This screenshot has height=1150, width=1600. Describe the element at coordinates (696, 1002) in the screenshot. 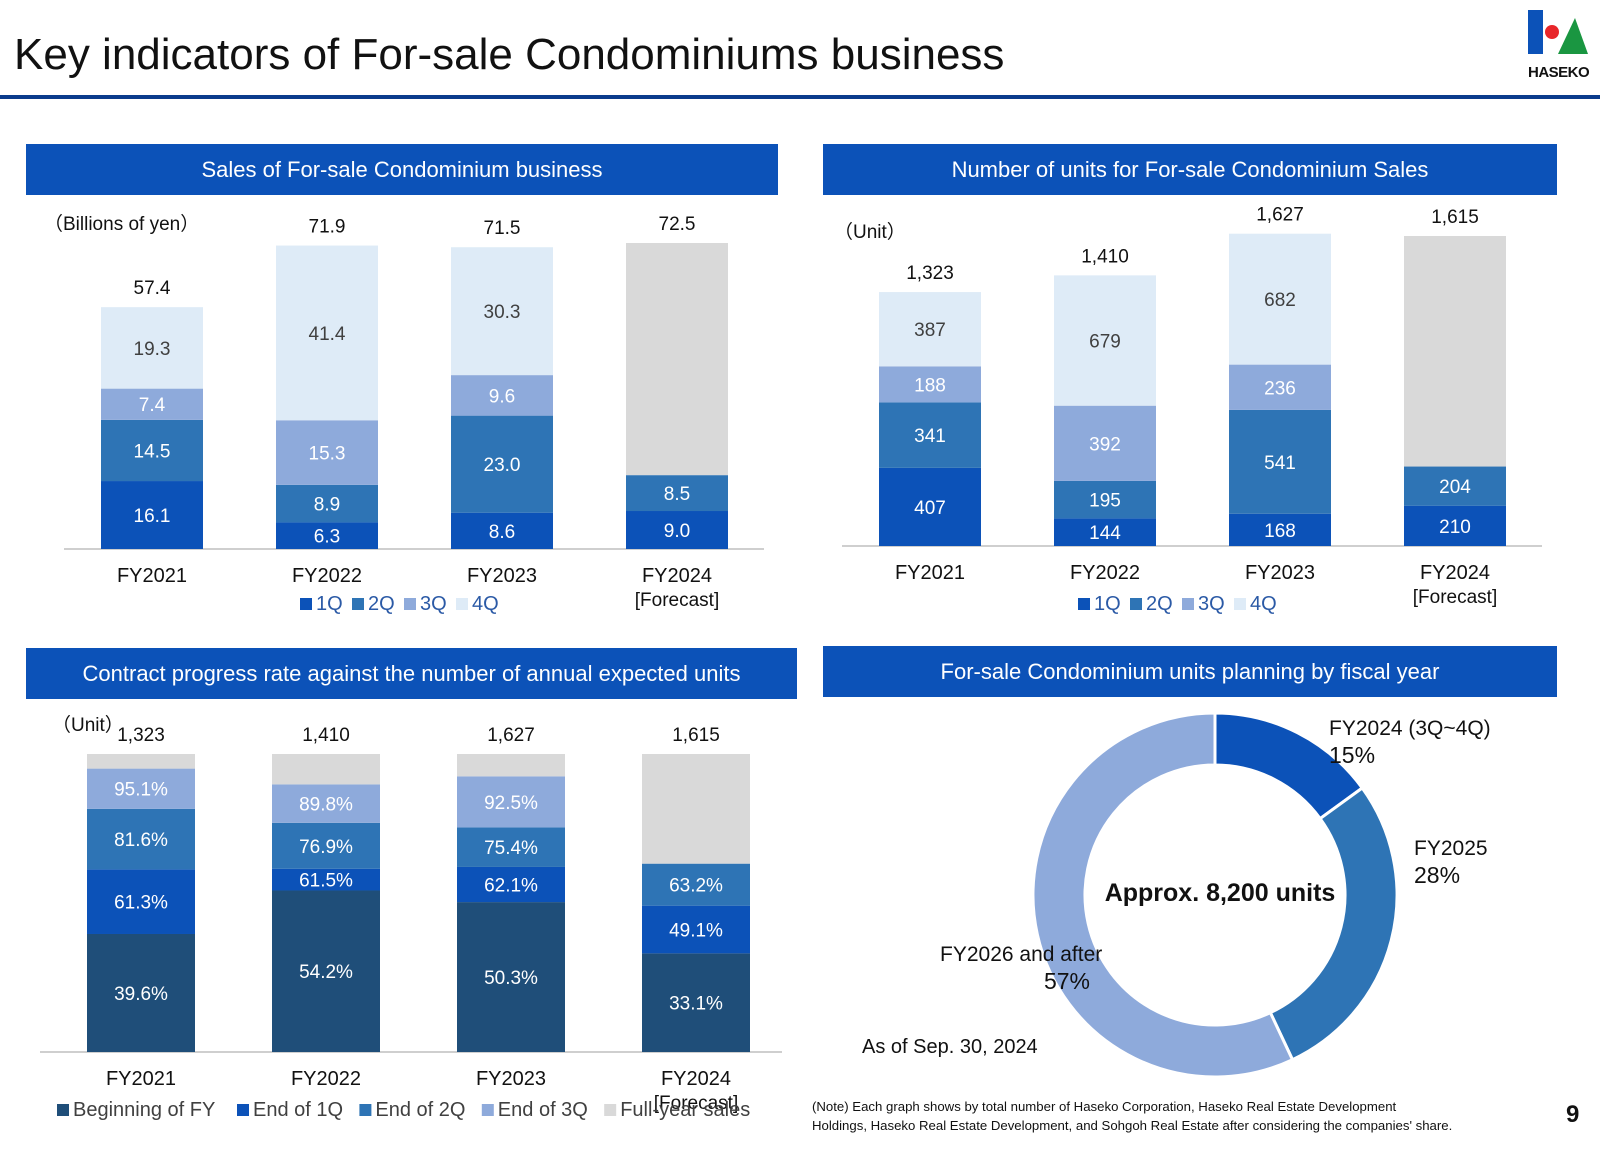

I see `bar-fy2024-beginning-of-fy` at that location.